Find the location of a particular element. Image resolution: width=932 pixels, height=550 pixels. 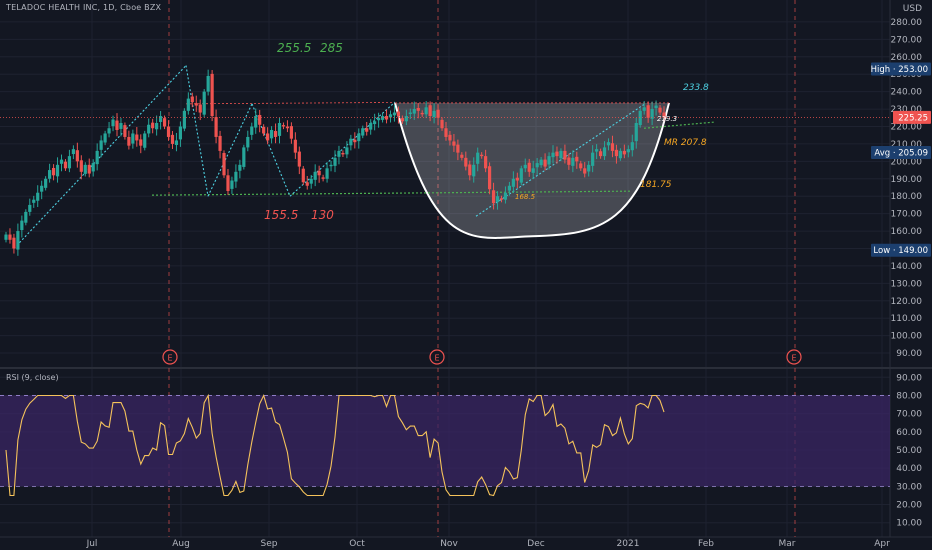

earnings-marker-circle is located at coordinates (437, 357).